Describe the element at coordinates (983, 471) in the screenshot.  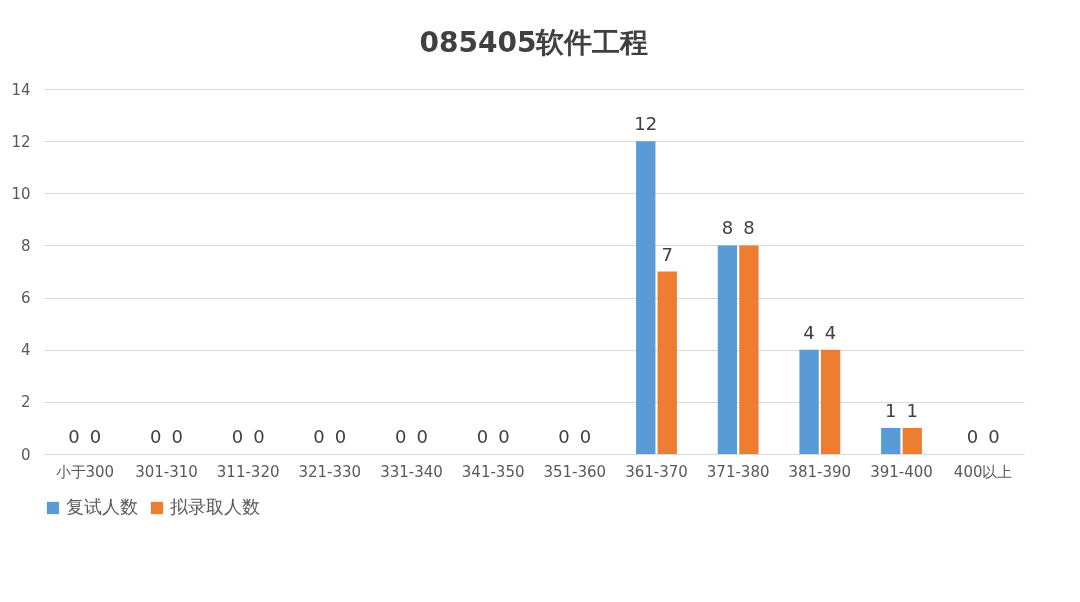
I see `x-tick-label: 400以上` at that location.